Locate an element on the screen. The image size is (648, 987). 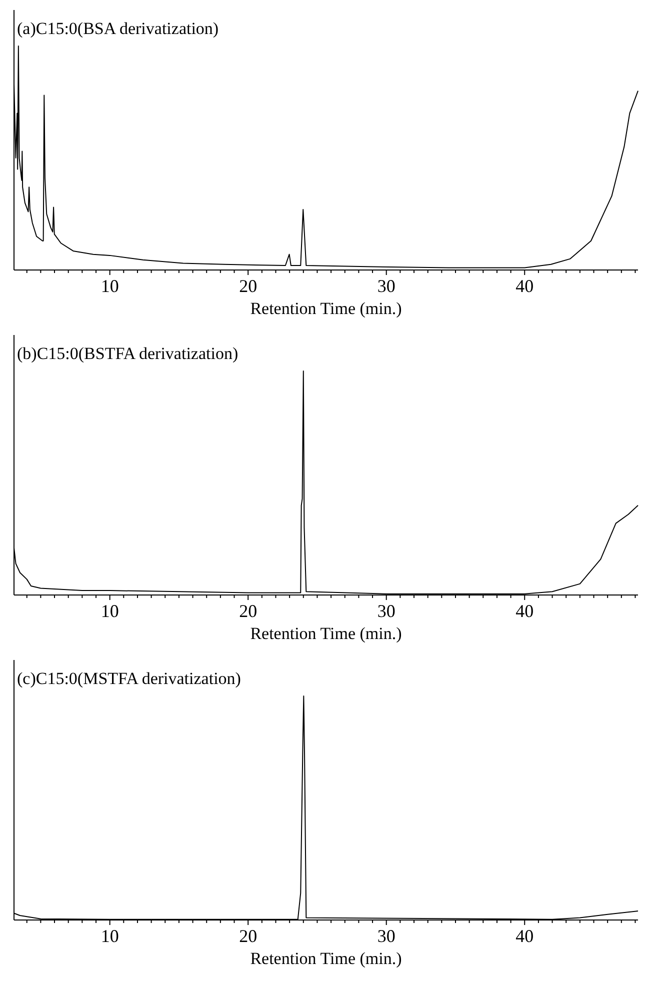
chart-title: (b)C15:0(BSTFA derivatization) is located at coordinates (127, 353).